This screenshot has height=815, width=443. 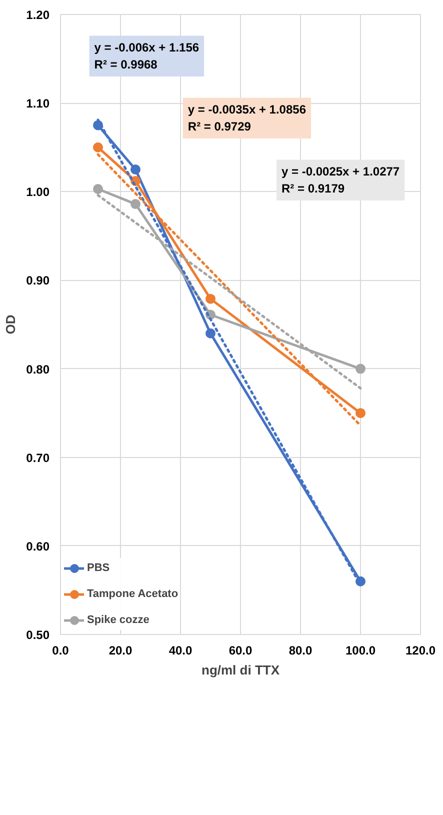 I want to click on y-tick-label: 1.20, so click(x=38, y=15).